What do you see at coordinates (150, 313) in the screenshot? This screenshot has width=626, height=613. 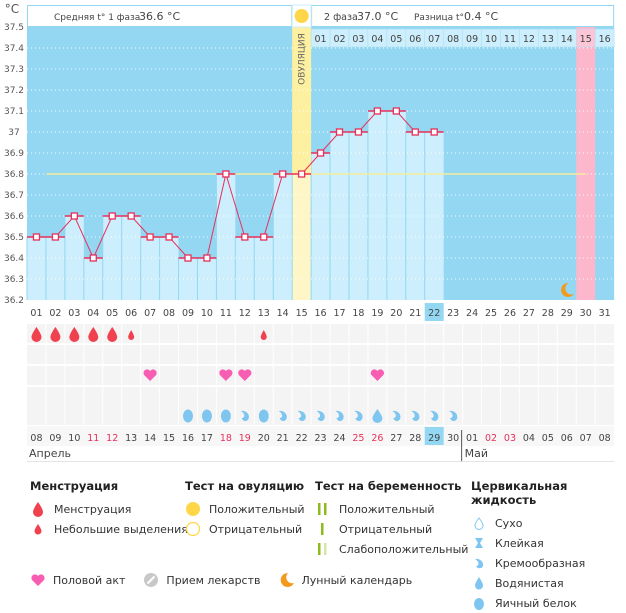 I see `cycle-day-label: 07` at bounding box center [150, 313].